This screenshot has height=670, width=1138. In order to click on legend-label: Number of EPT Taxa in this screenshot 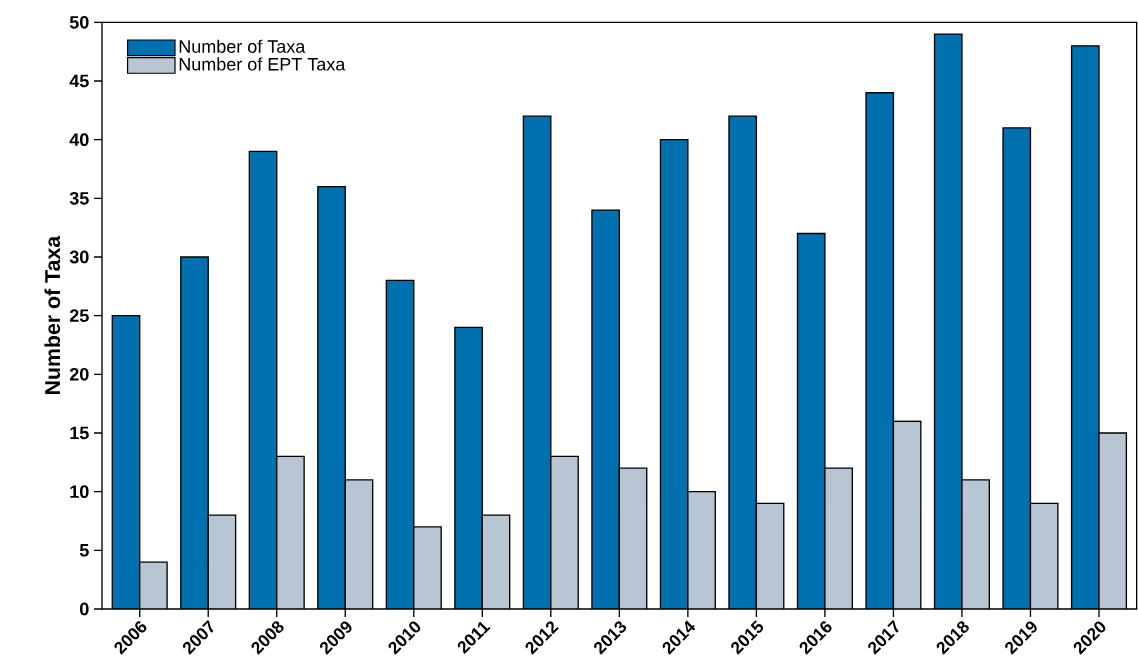, I will do `click(262, 64)`.